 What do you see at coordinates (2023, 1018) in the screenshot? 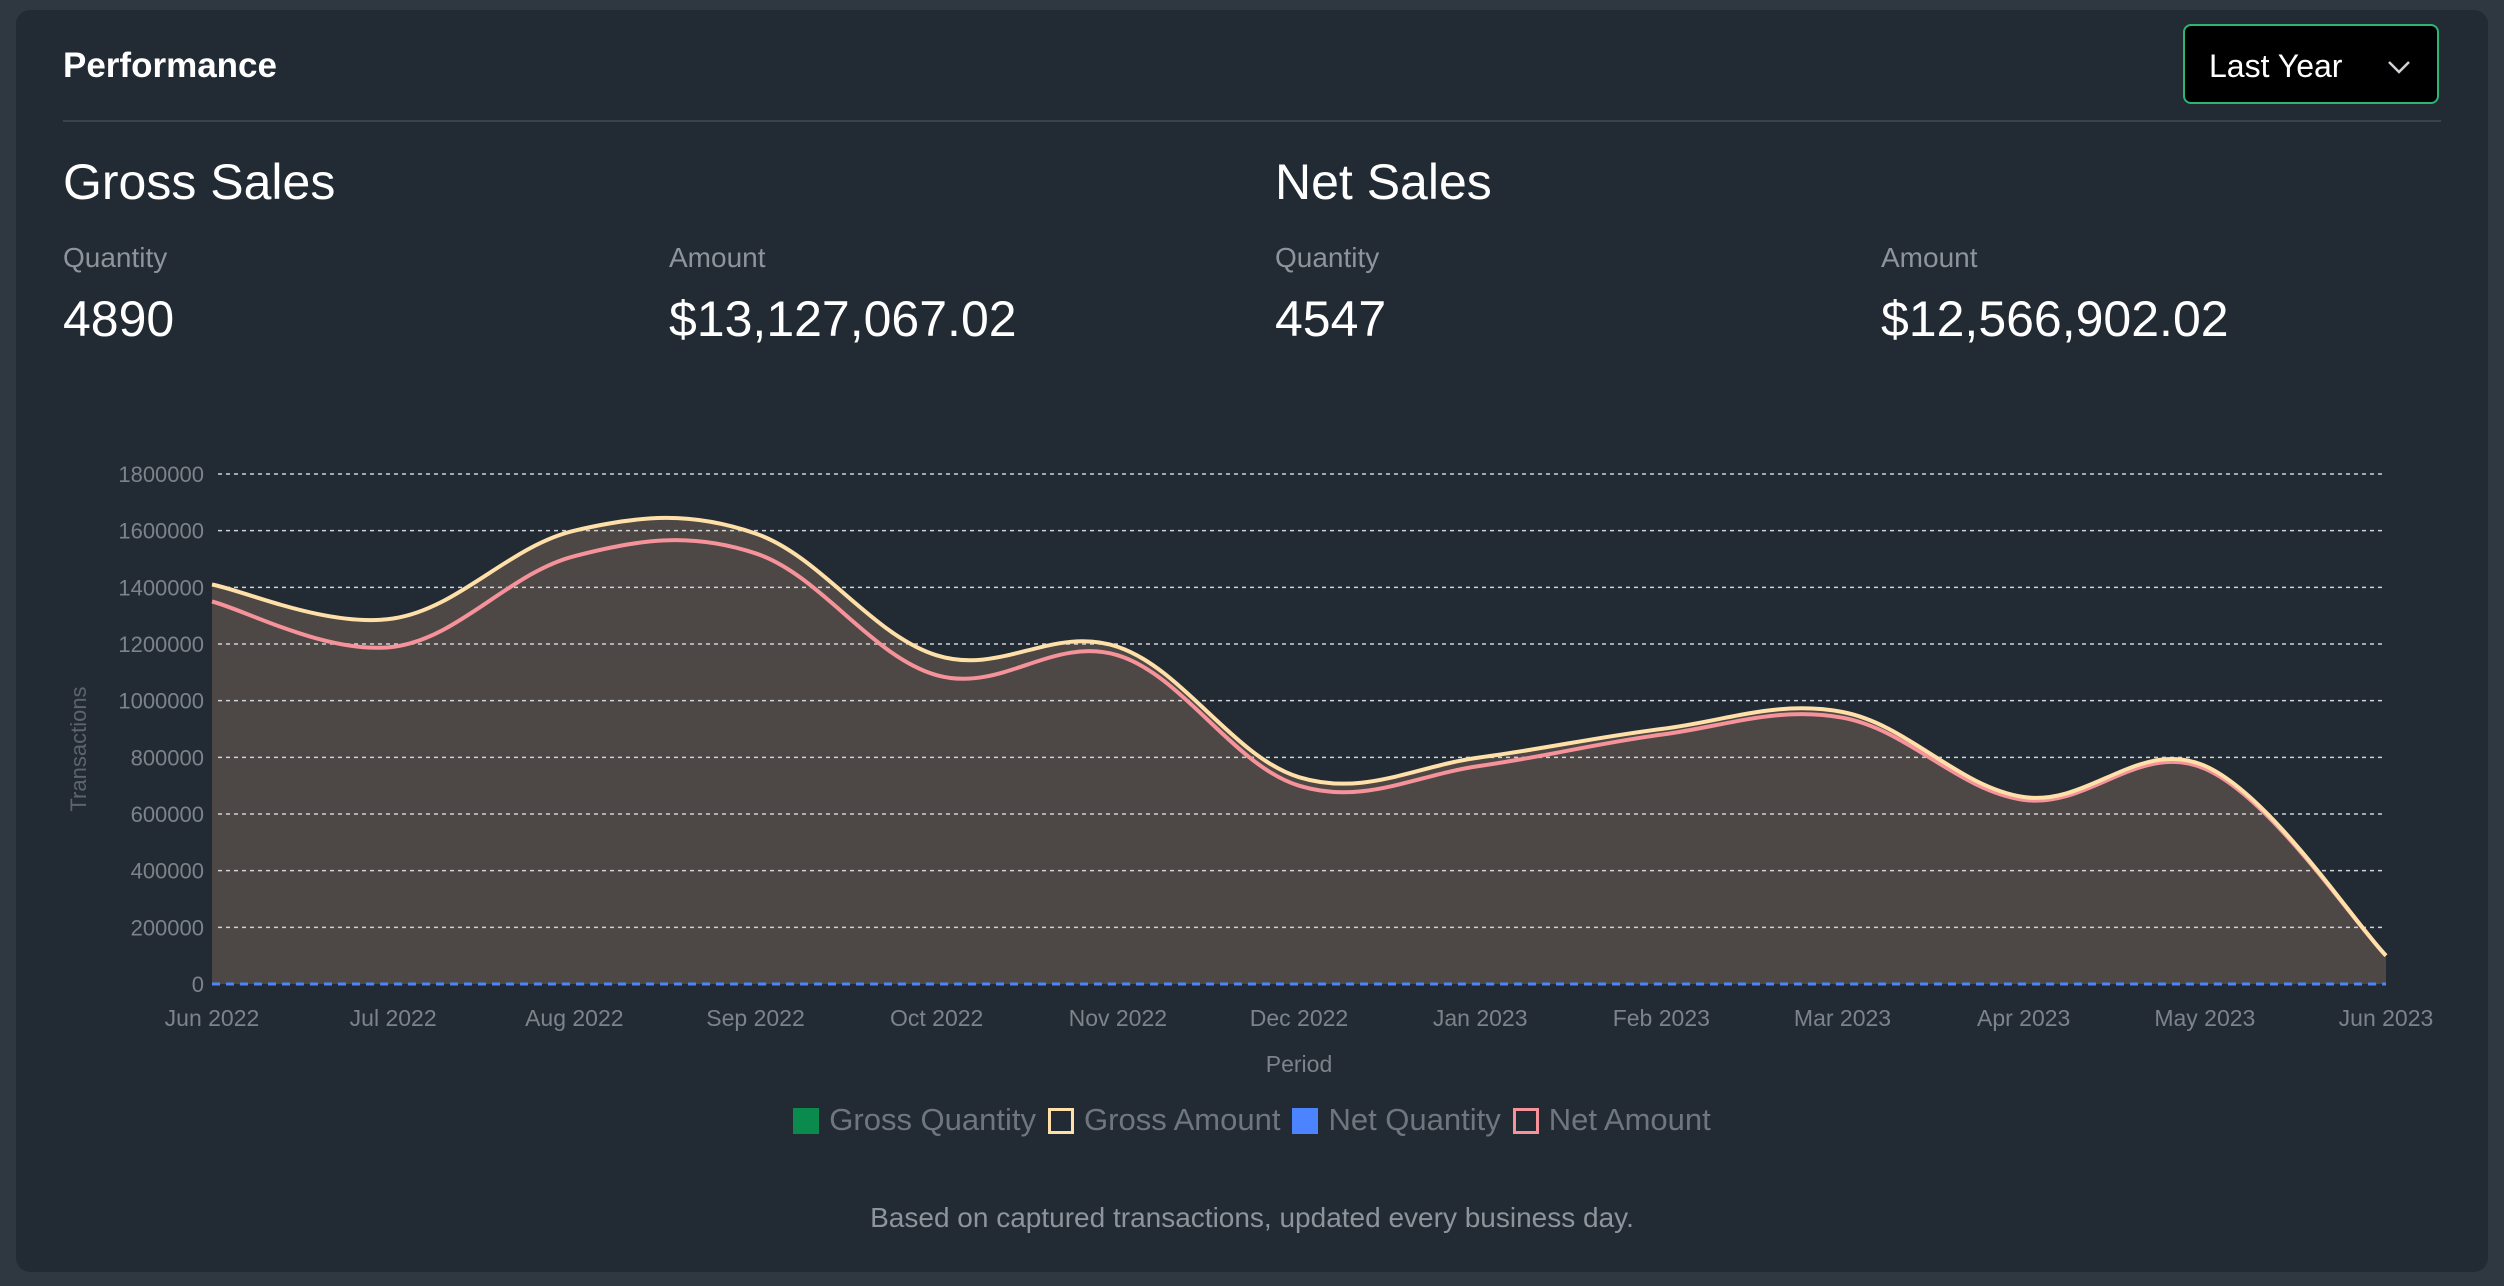
I see `x-tick-label: Apr 2023` at bounding box center [2023, 1018].